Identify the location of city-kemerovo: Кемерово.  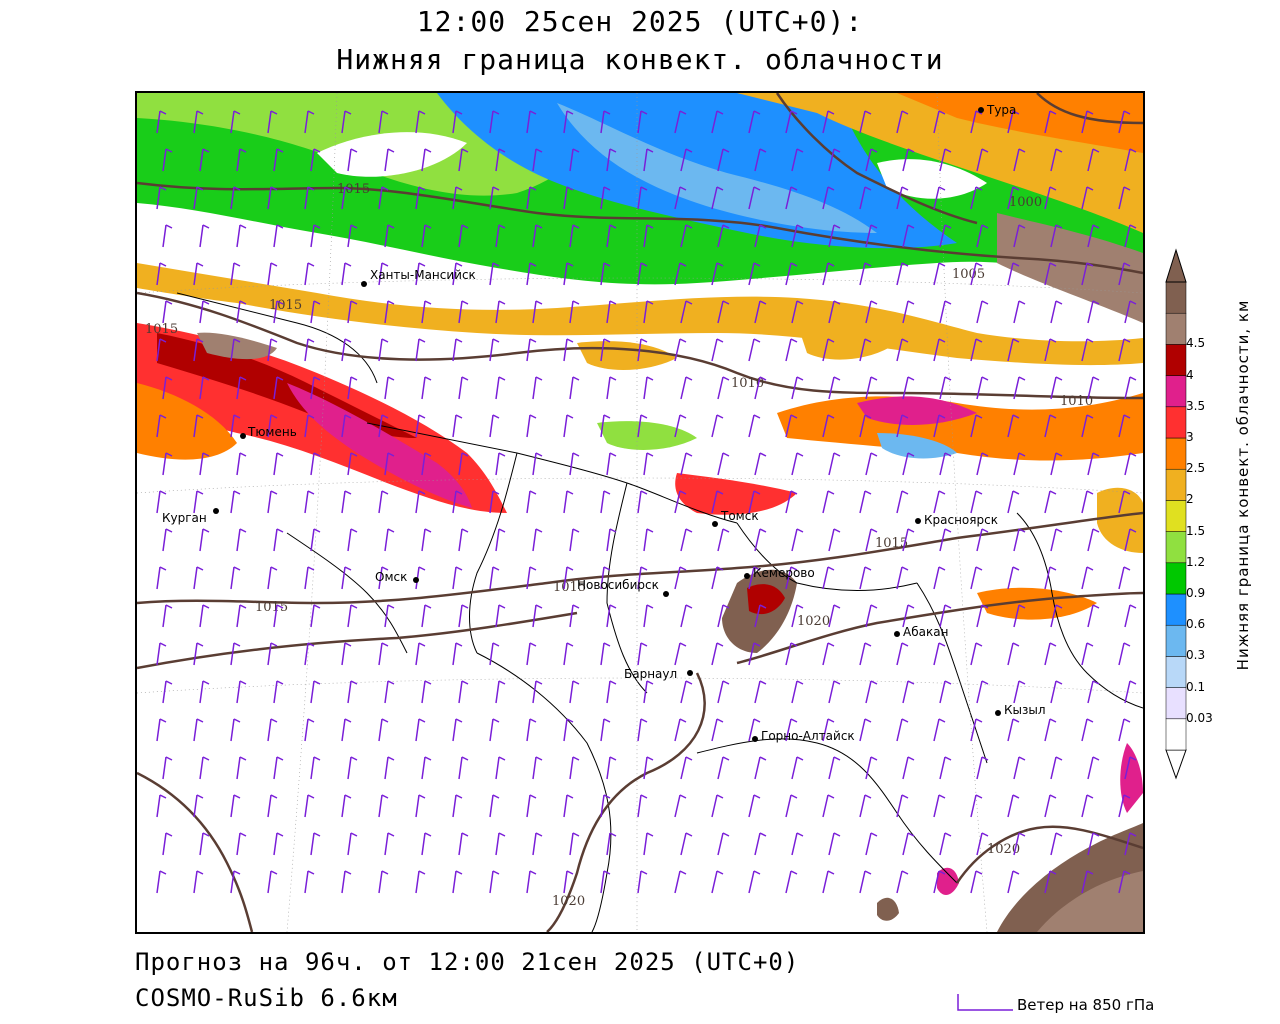
(779, 573).